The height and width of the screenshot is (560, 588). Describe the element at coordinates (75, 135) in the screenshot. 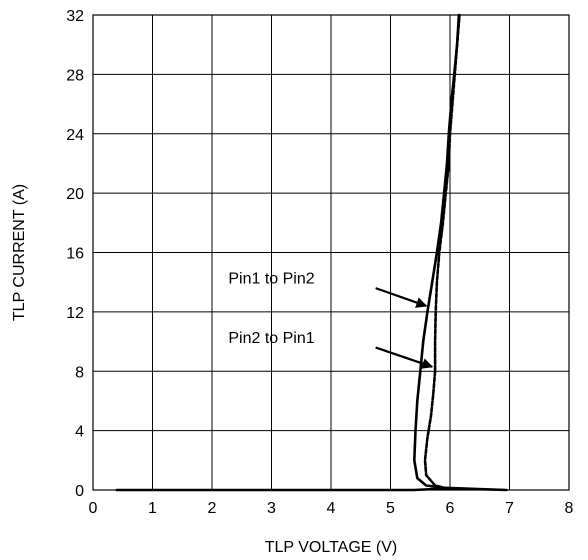

I see `y-tick-label: 24` at that location.